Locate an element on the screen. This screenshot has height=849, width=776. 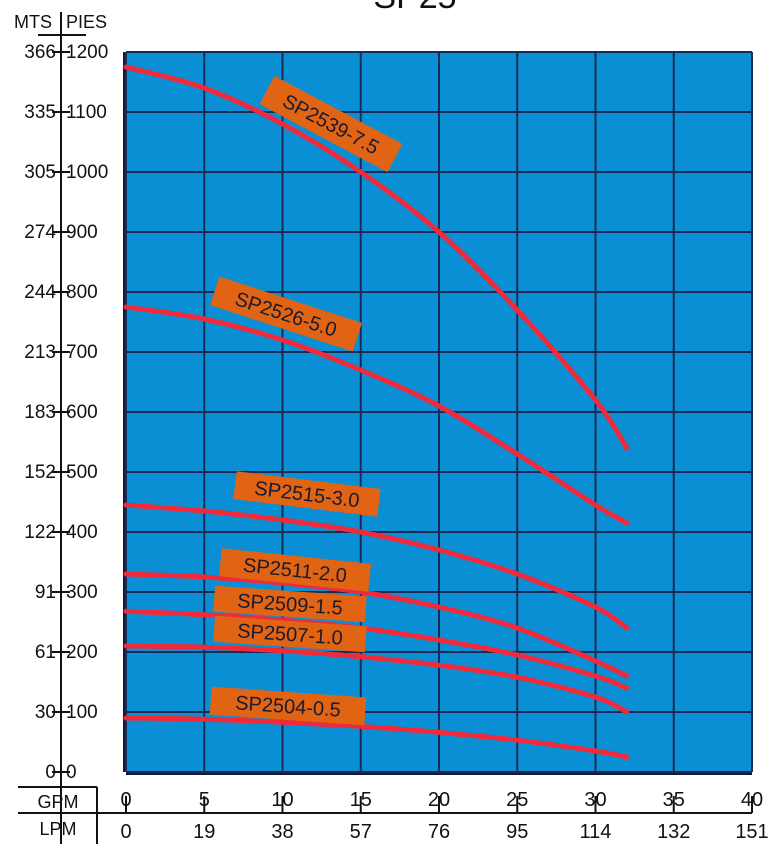
y-tick-label-mts: 122 is located at coordinates (40, 532).